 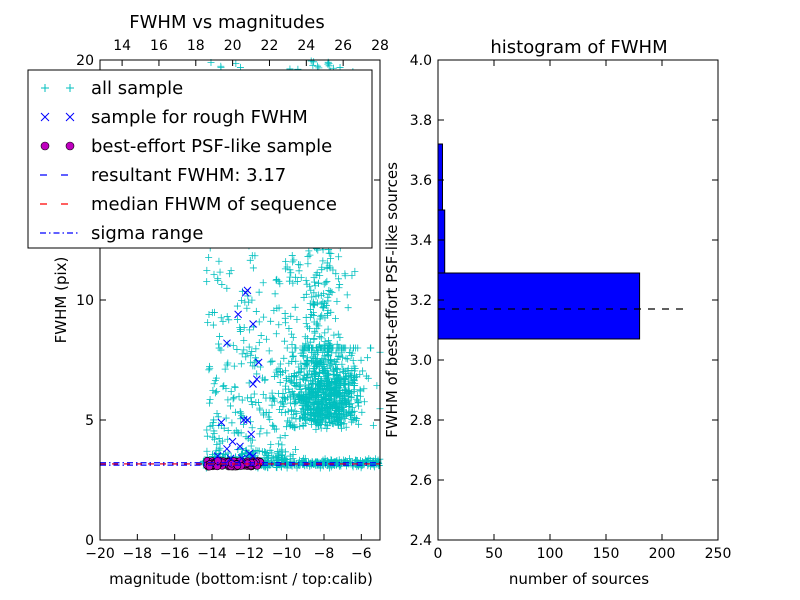 I want to click on legend-marker, so click(x=45, y=146).